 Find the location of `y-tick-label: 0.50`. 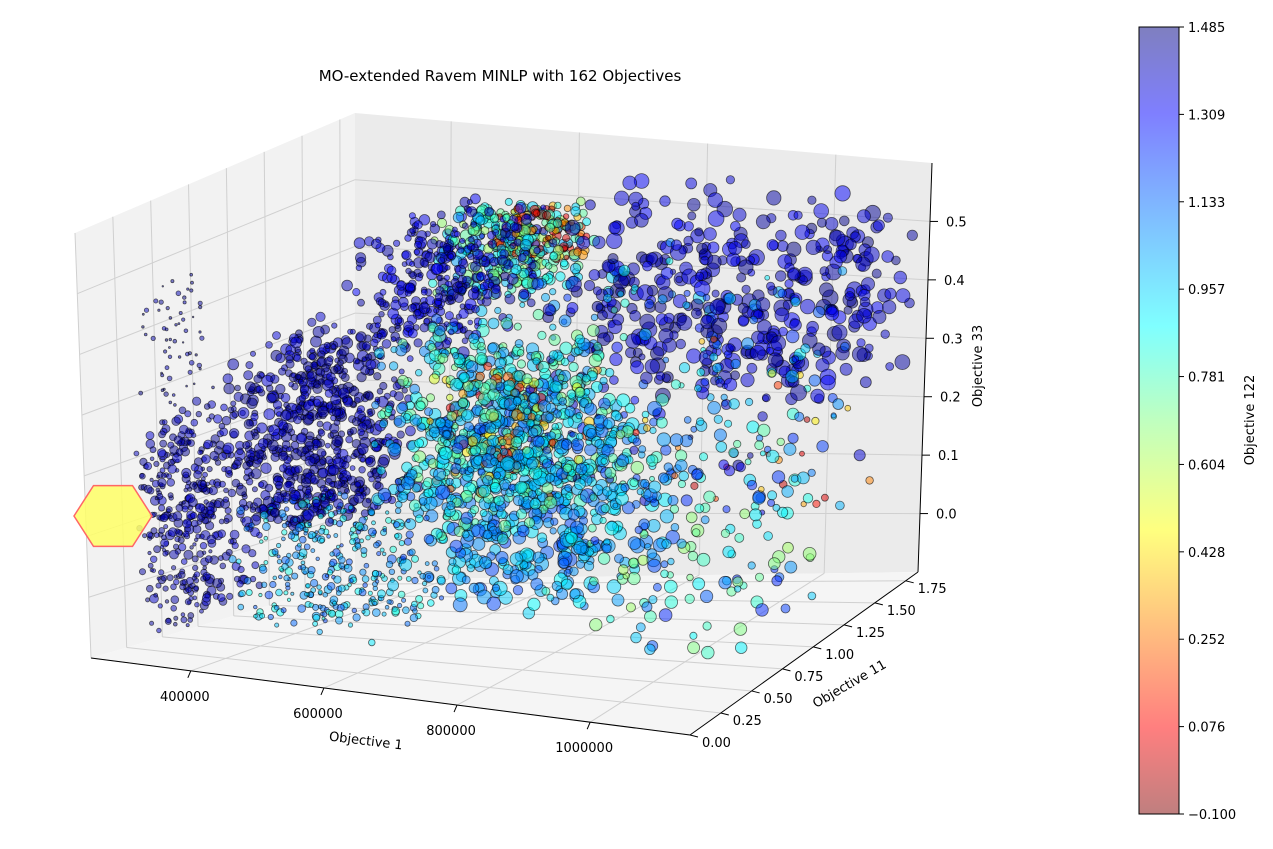

y-tick-label: 0.50 is located at coordinates (778, 699).